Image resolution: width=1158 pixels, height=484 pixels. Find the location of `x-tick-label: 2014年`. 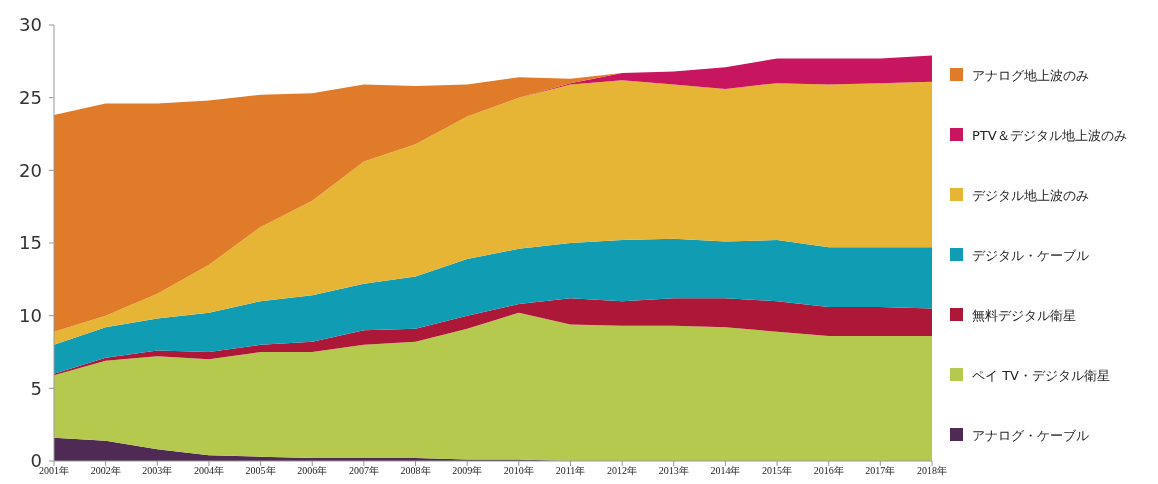

x-tick-label: 2014年 is located at coordinates (725, 470).